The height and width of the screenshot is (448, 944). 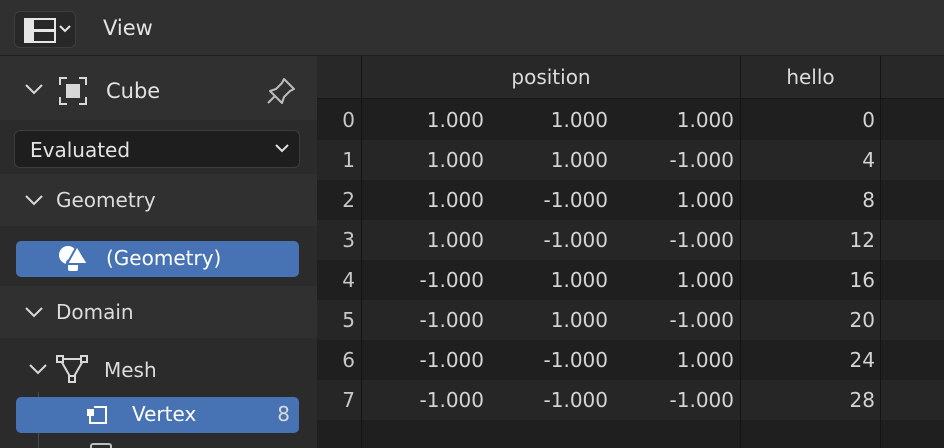 I want to click on table-row: 7 -1.000 -1.000 -1.000 28, so click(x=630, y=400).